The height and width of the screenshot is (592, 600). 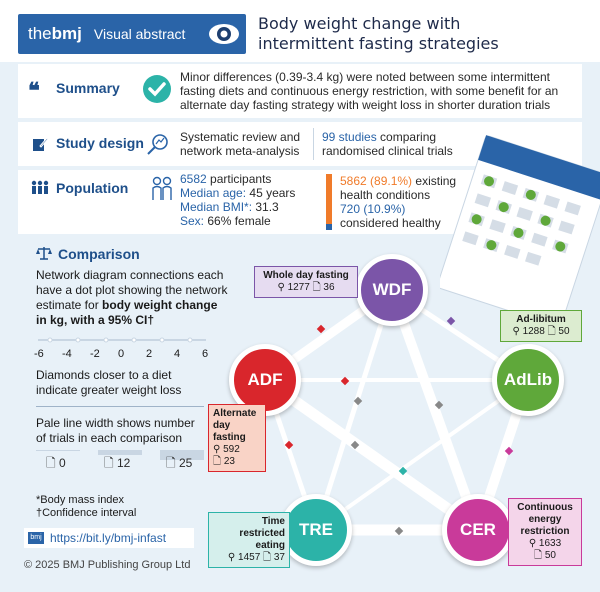 I want to click on bmj-brand-box: thebmj Visual abstract, so click(x=132, y=34).